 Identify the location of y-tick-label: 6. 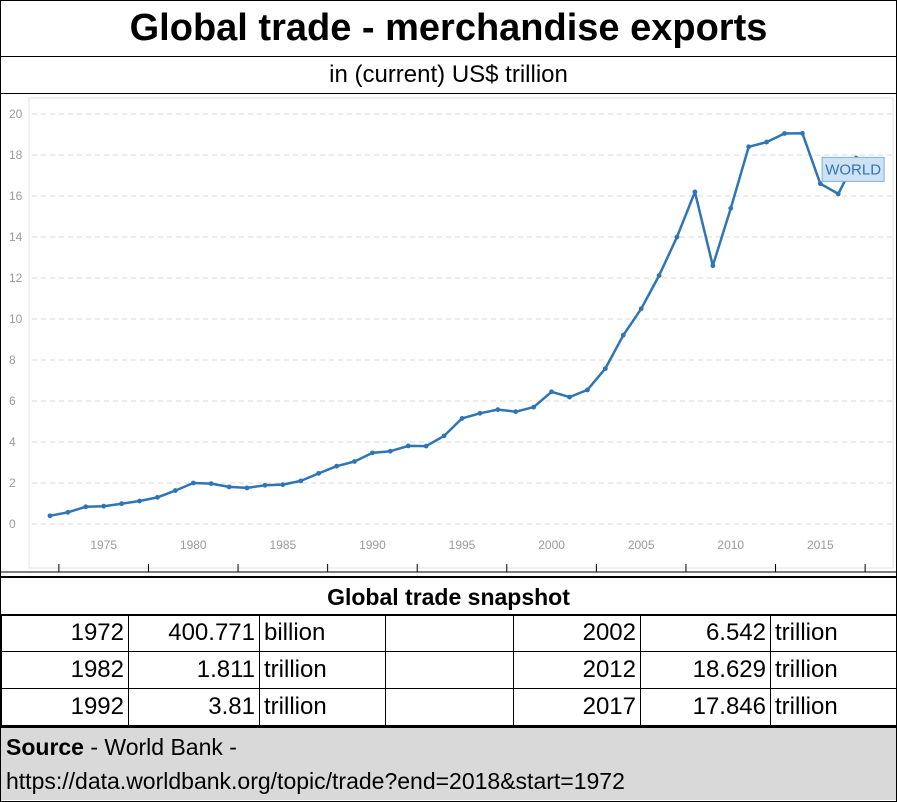
(12, 401).